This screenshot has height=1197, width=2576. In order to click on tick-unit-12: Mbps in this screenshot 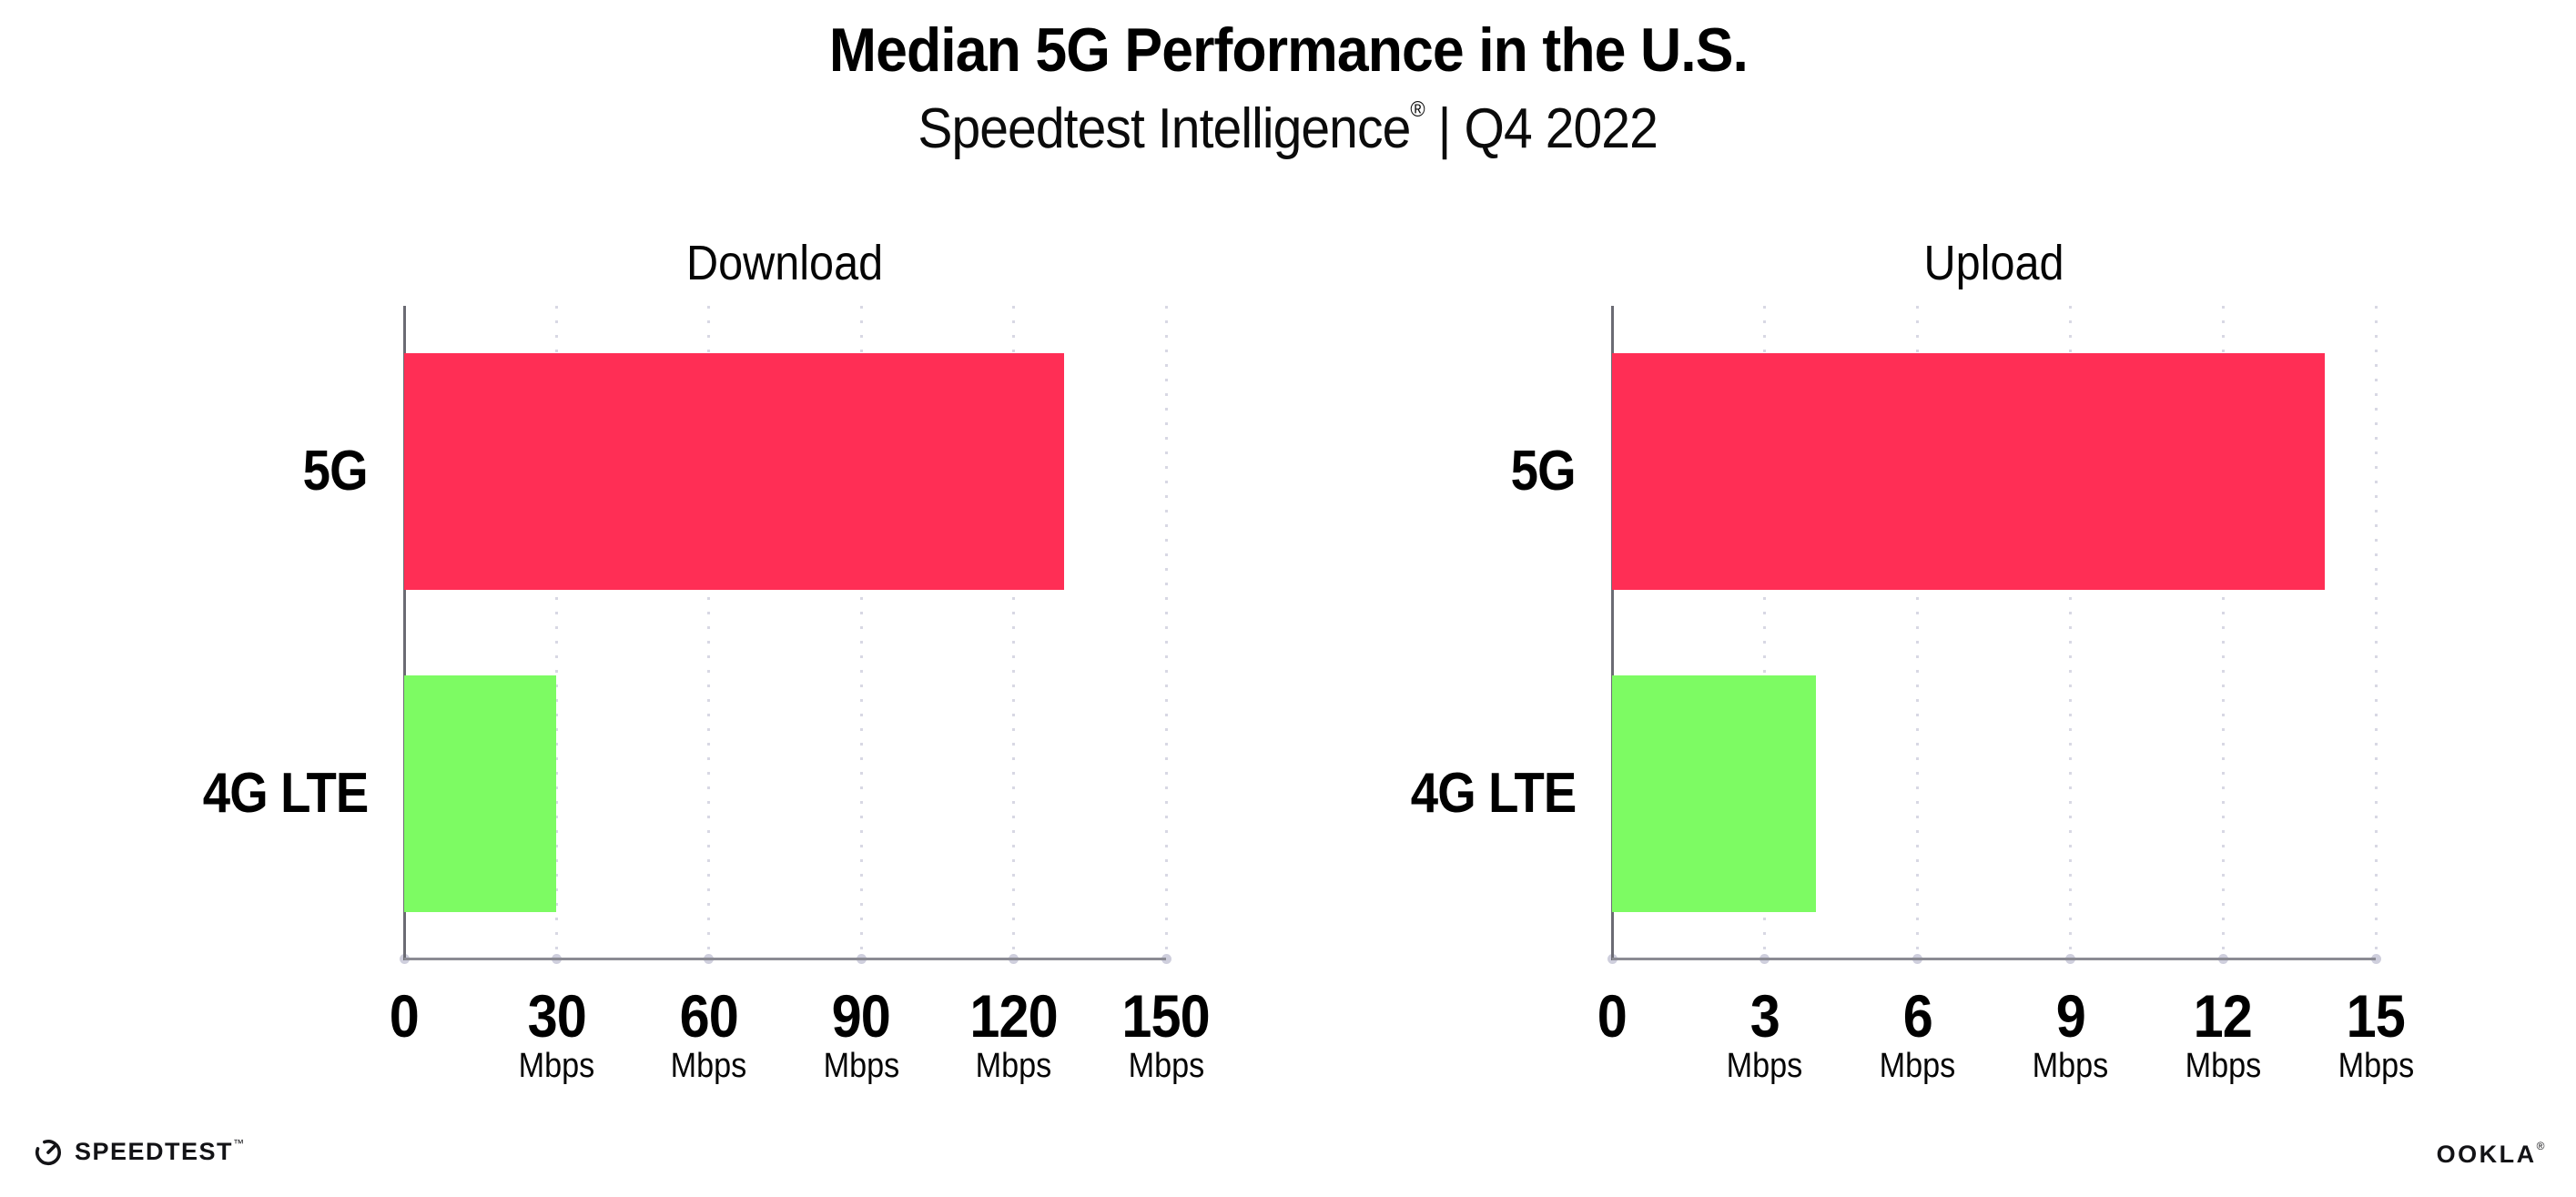, I will do `click(2223, 1066)`.